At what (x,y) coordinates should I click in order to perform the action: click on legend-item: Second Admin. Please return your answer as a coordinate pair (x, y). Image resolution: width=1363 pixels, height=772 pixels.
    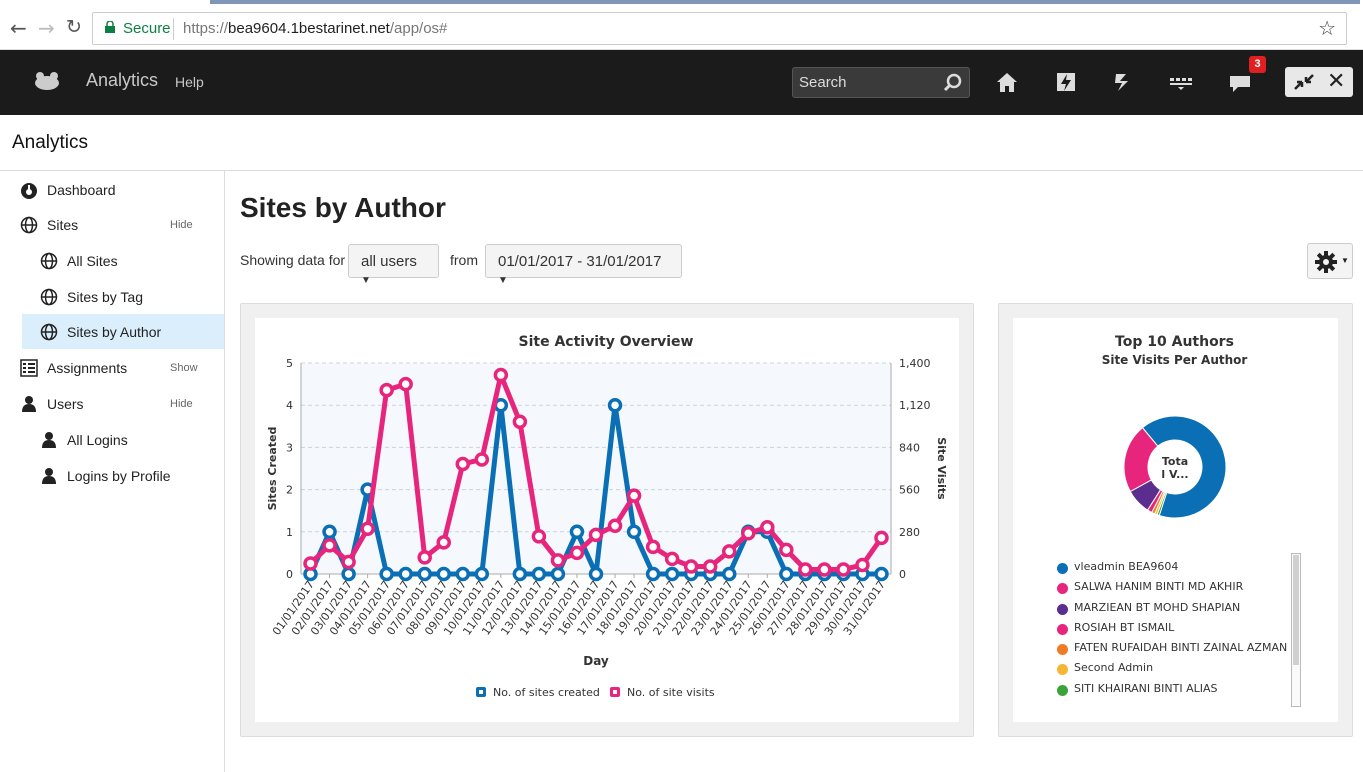
    Looking at the image, I should click on (1177, 671).